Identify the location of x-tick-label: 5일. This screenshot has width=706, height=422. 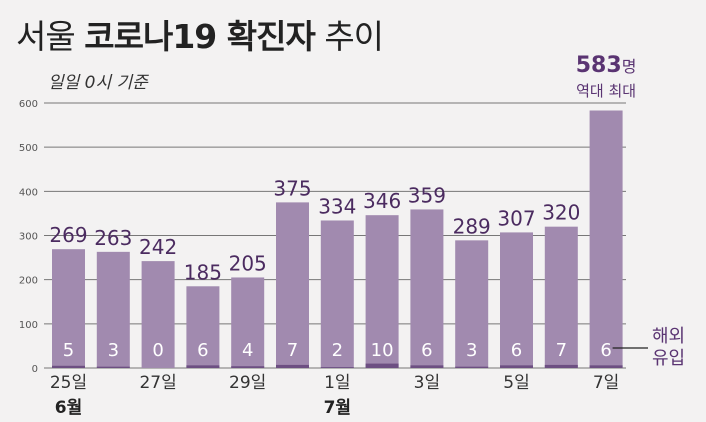
(516, 383).